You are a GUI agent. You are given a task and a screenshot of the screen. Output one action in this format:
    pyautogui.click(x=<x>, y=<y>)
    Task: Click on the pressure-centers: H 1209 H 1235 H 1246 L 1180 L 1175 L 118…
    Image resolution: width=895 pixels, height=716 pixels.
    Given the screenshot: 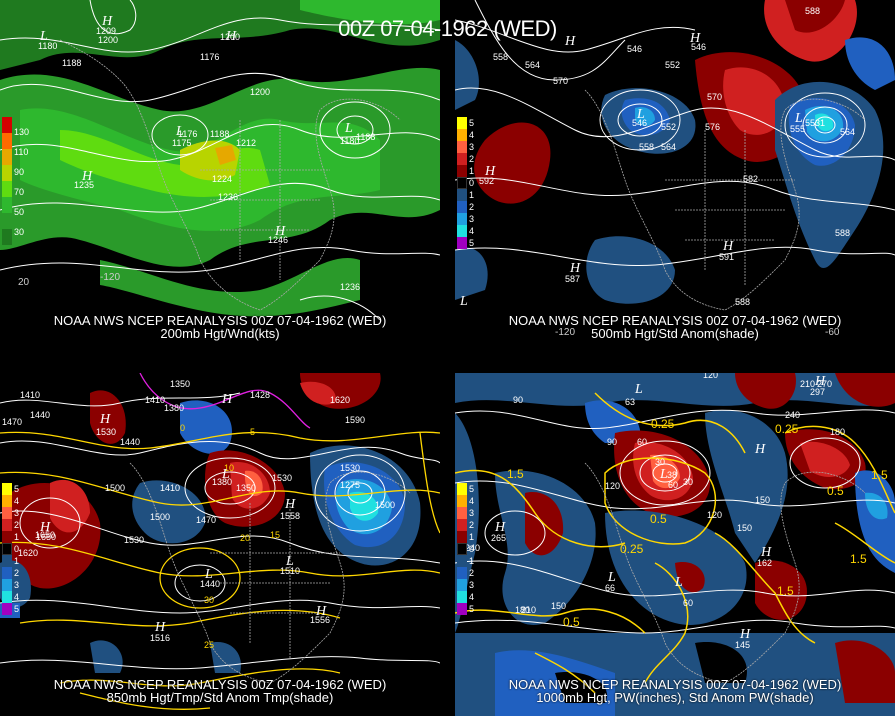 What is the action you would take?
    pyautogui.click(x=198, y=129)
    